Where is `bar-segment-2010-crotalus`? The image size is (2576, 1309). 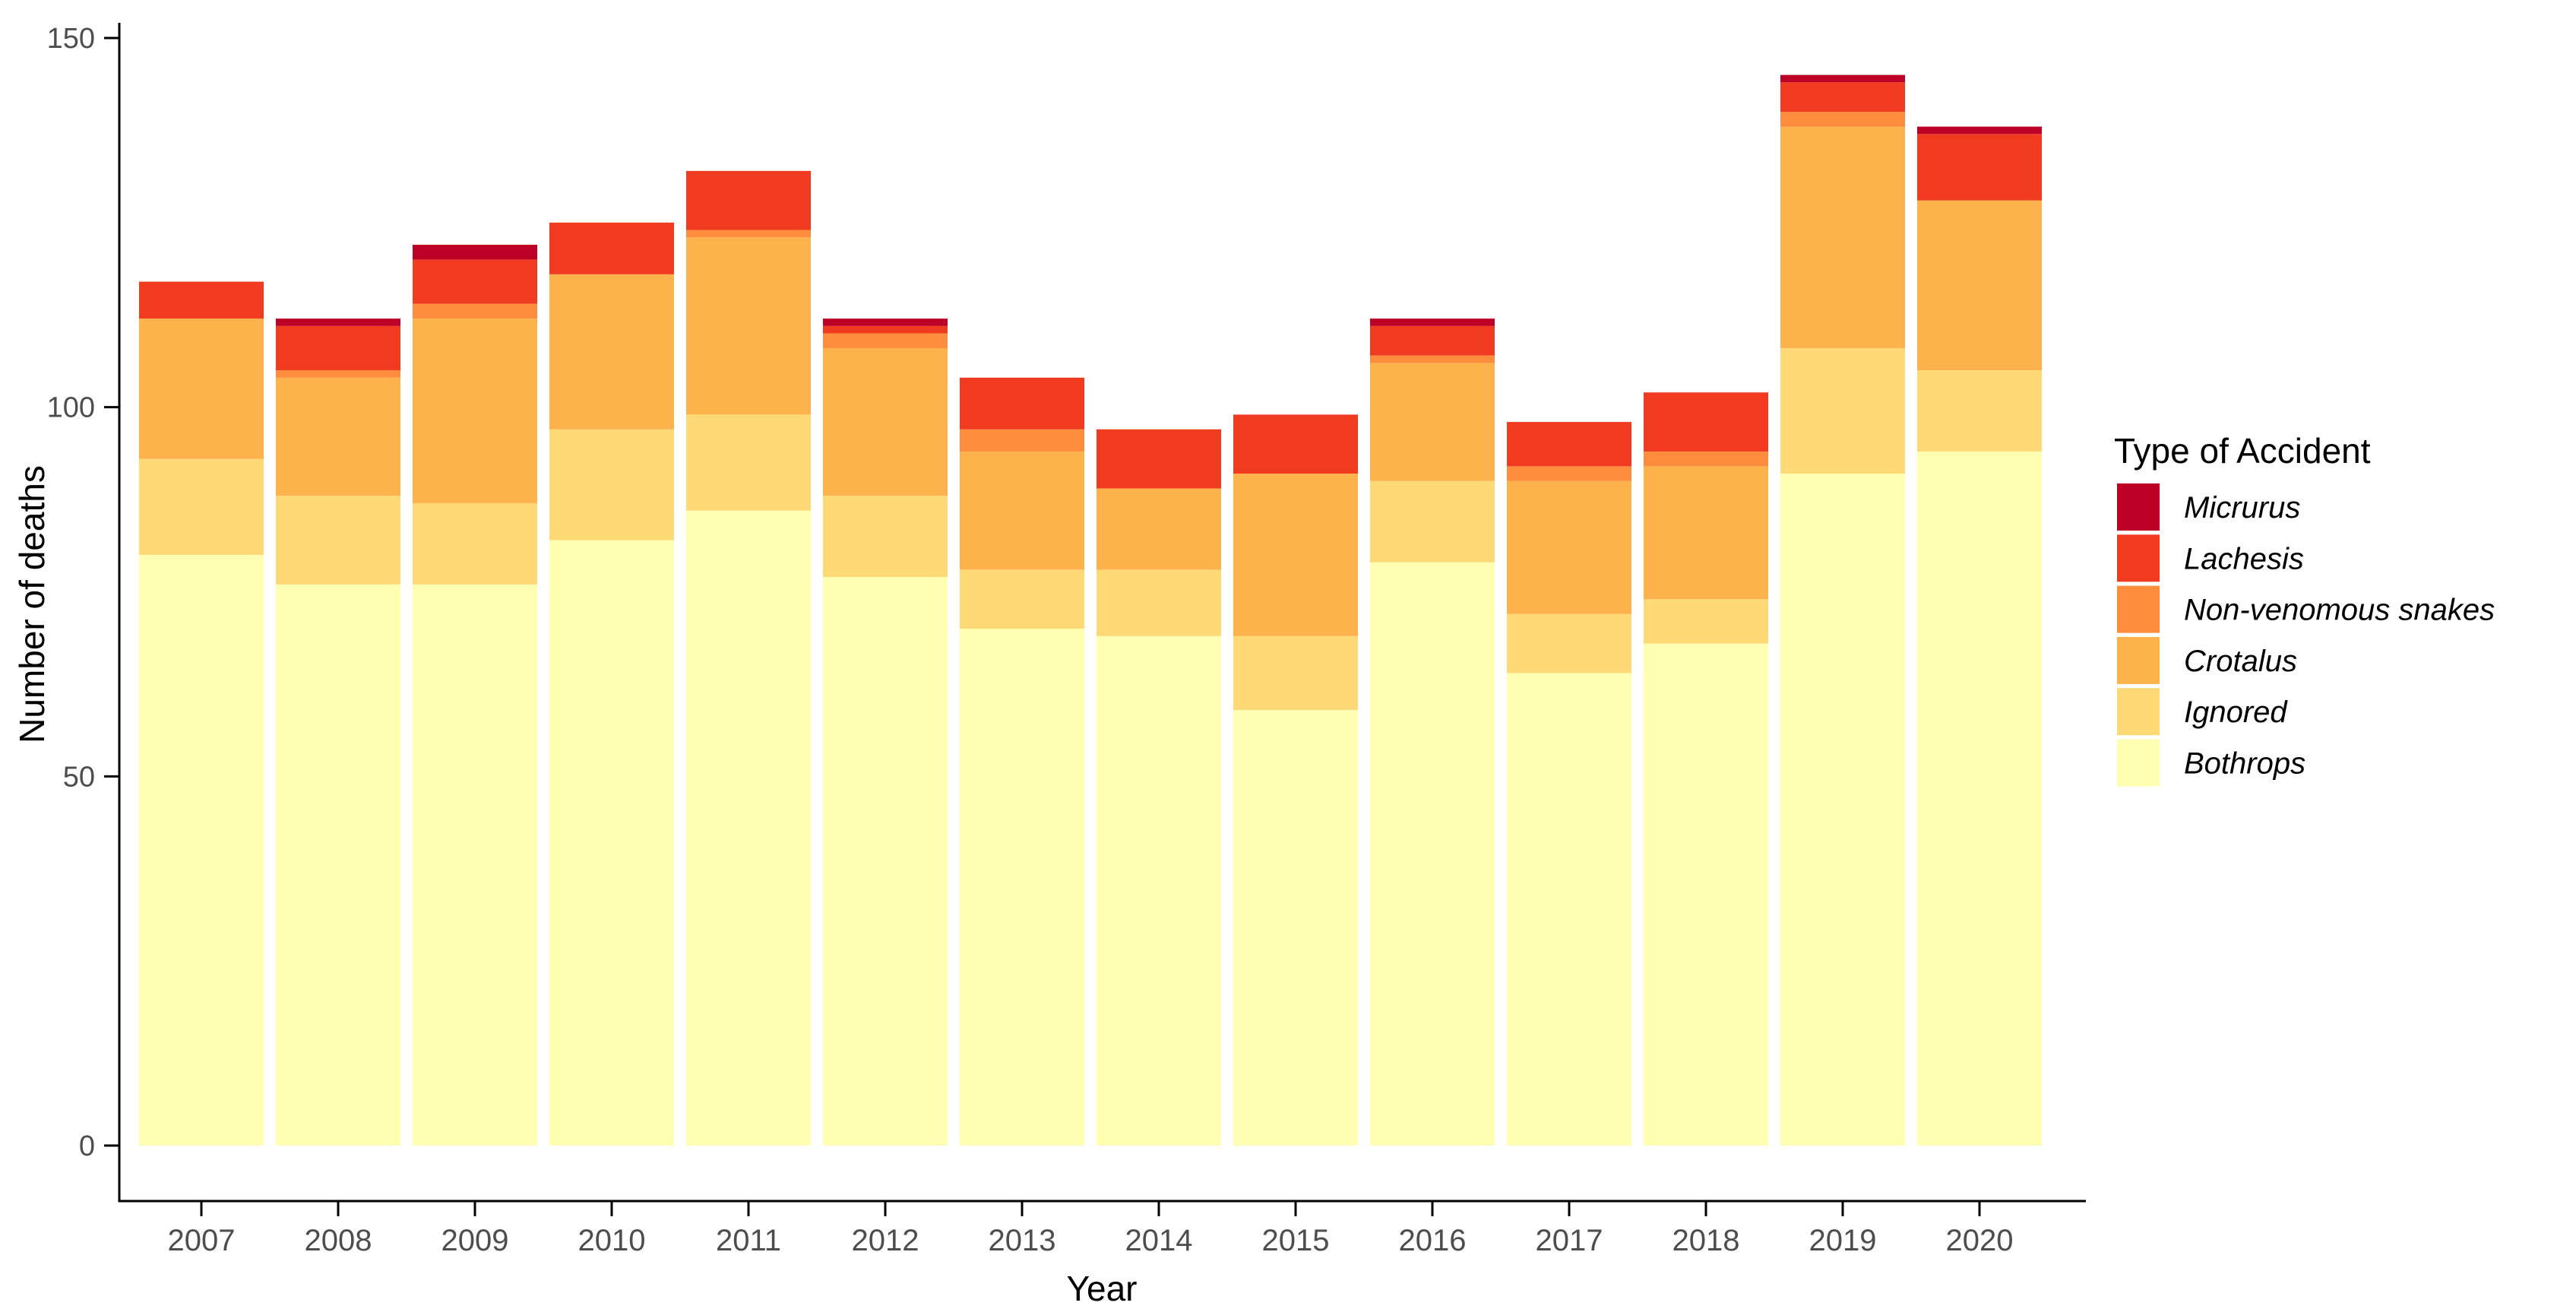
bar-segment-2010-crotalus is located at coordinates (611, 351).